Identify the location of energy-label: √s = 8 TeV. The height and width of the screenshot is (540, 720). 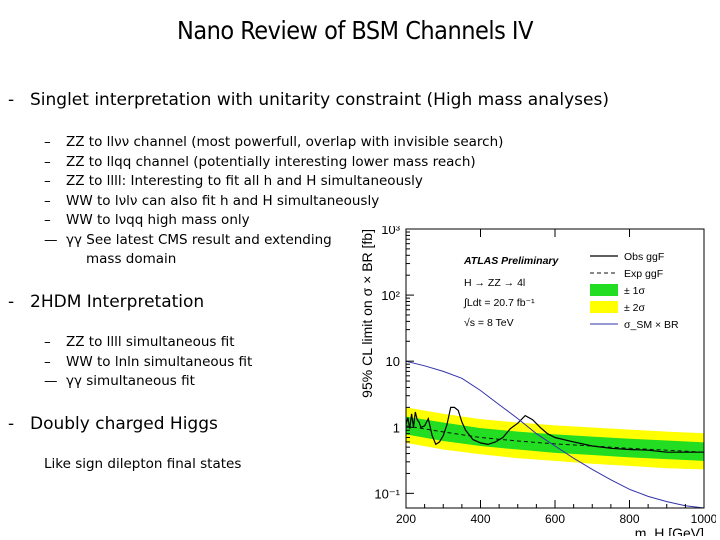
(489, 323).